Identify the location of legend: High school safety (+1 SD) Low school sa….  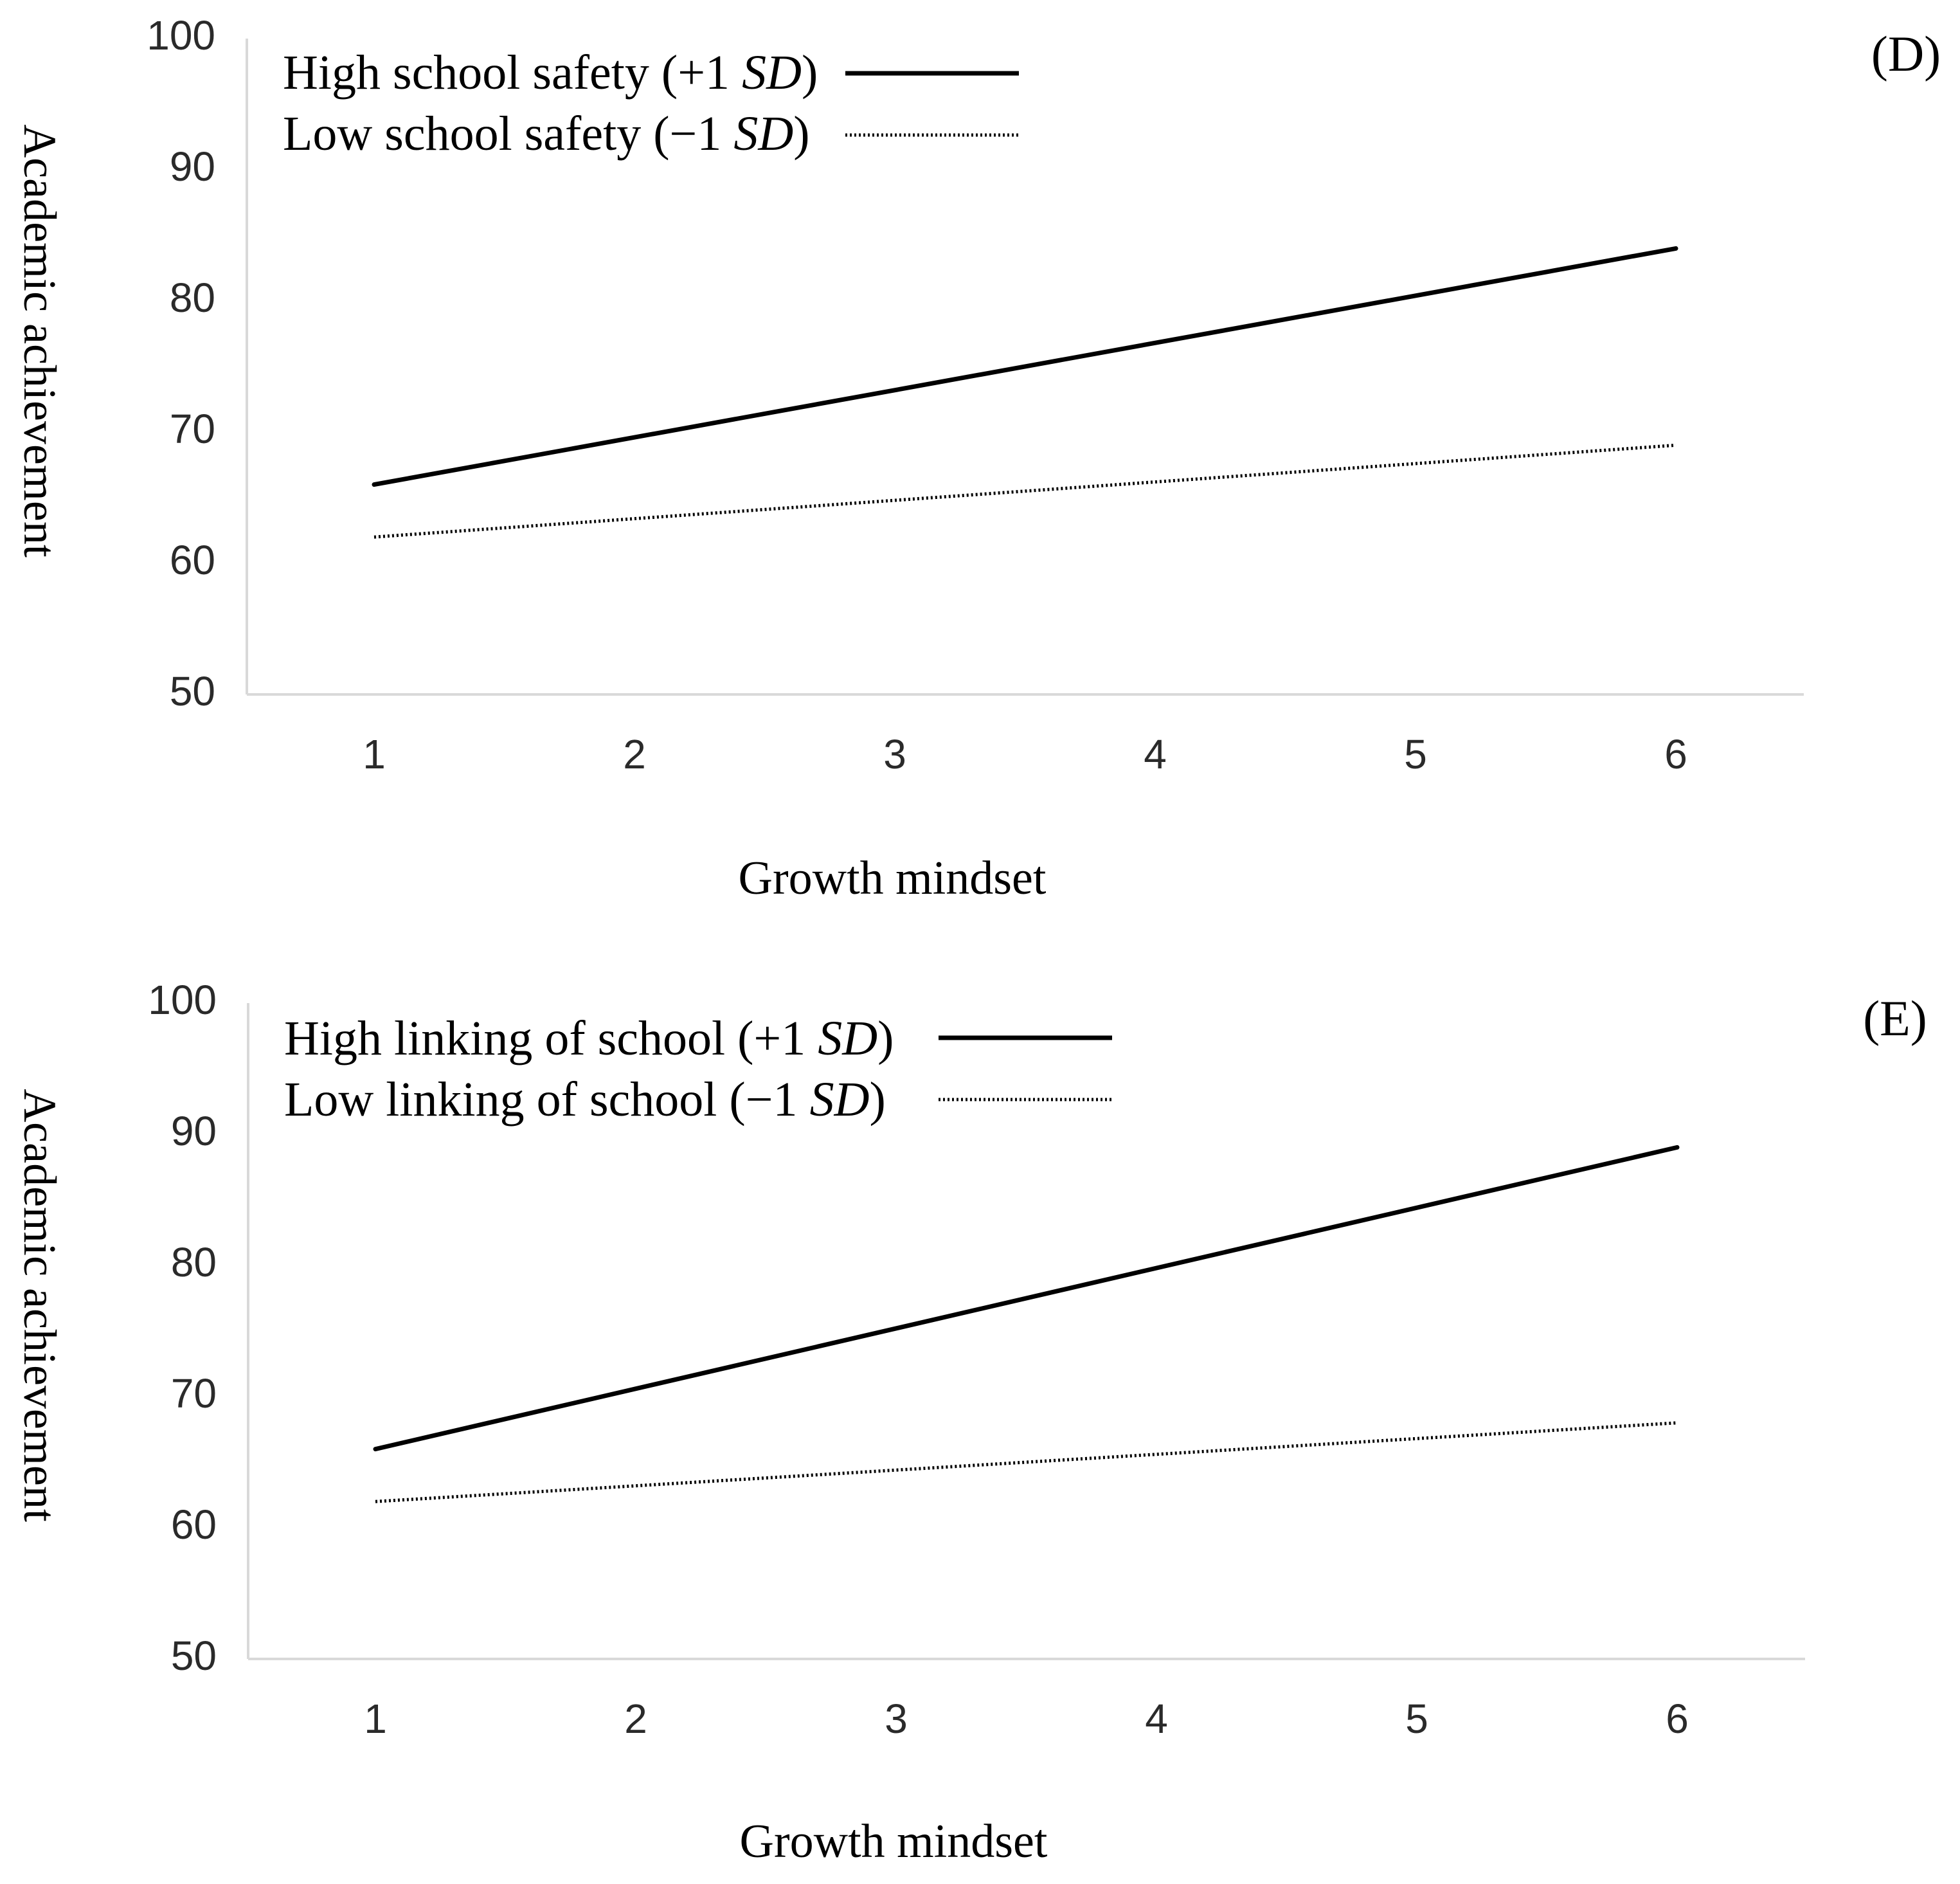
(651, 104).